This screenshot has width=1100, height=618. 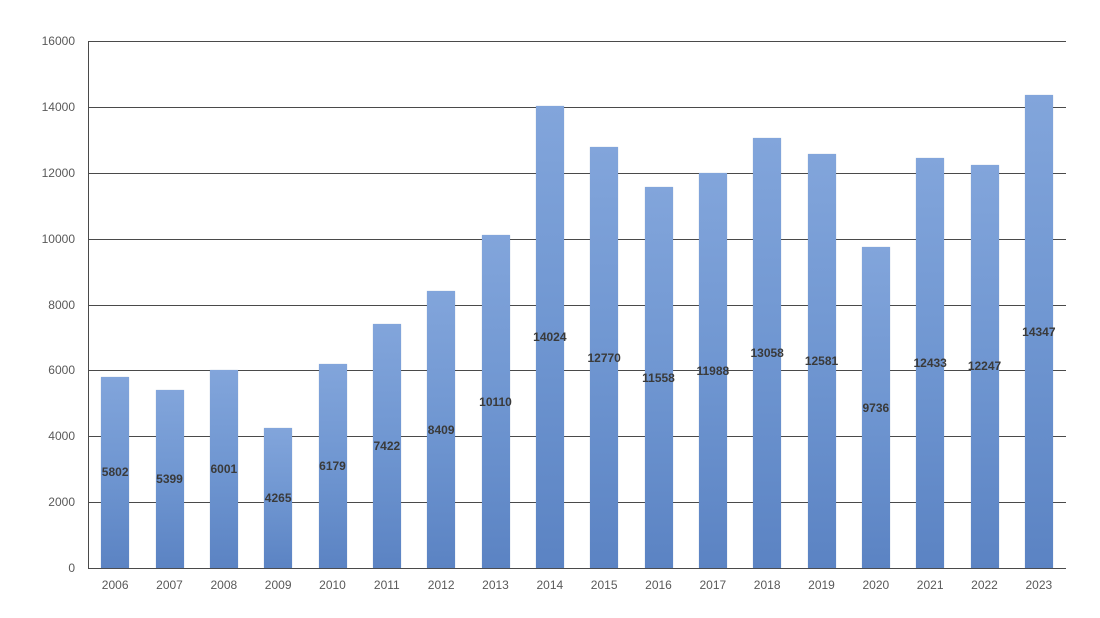 I want to click on bar-value-label: 6179, so click(x=332, y=466).